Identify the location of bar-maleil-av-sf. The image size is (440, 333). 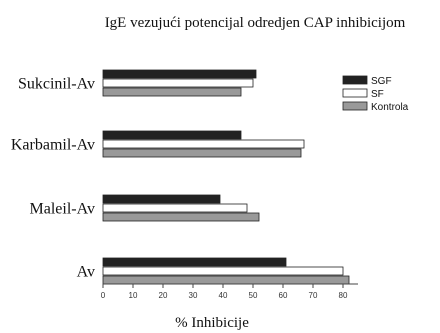
(175, 208).